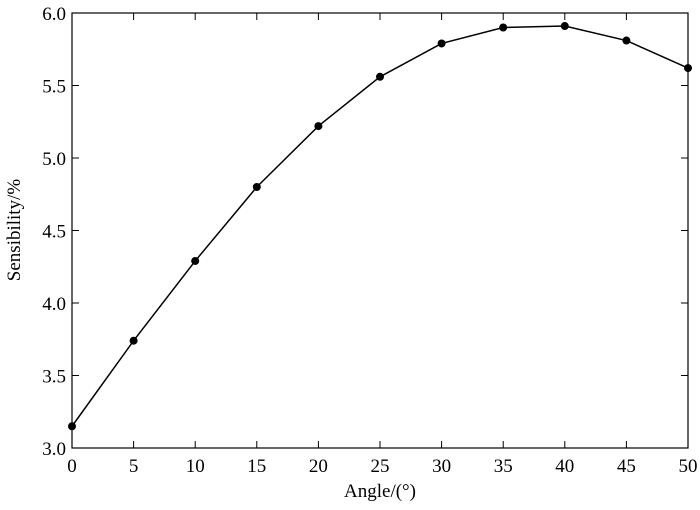 Image resolution: width=700 pixels, height=510 pixels. Describe the element at coordinates (54, 449) in the screenshot. I see `y-tick-label: 3.0` at that location.